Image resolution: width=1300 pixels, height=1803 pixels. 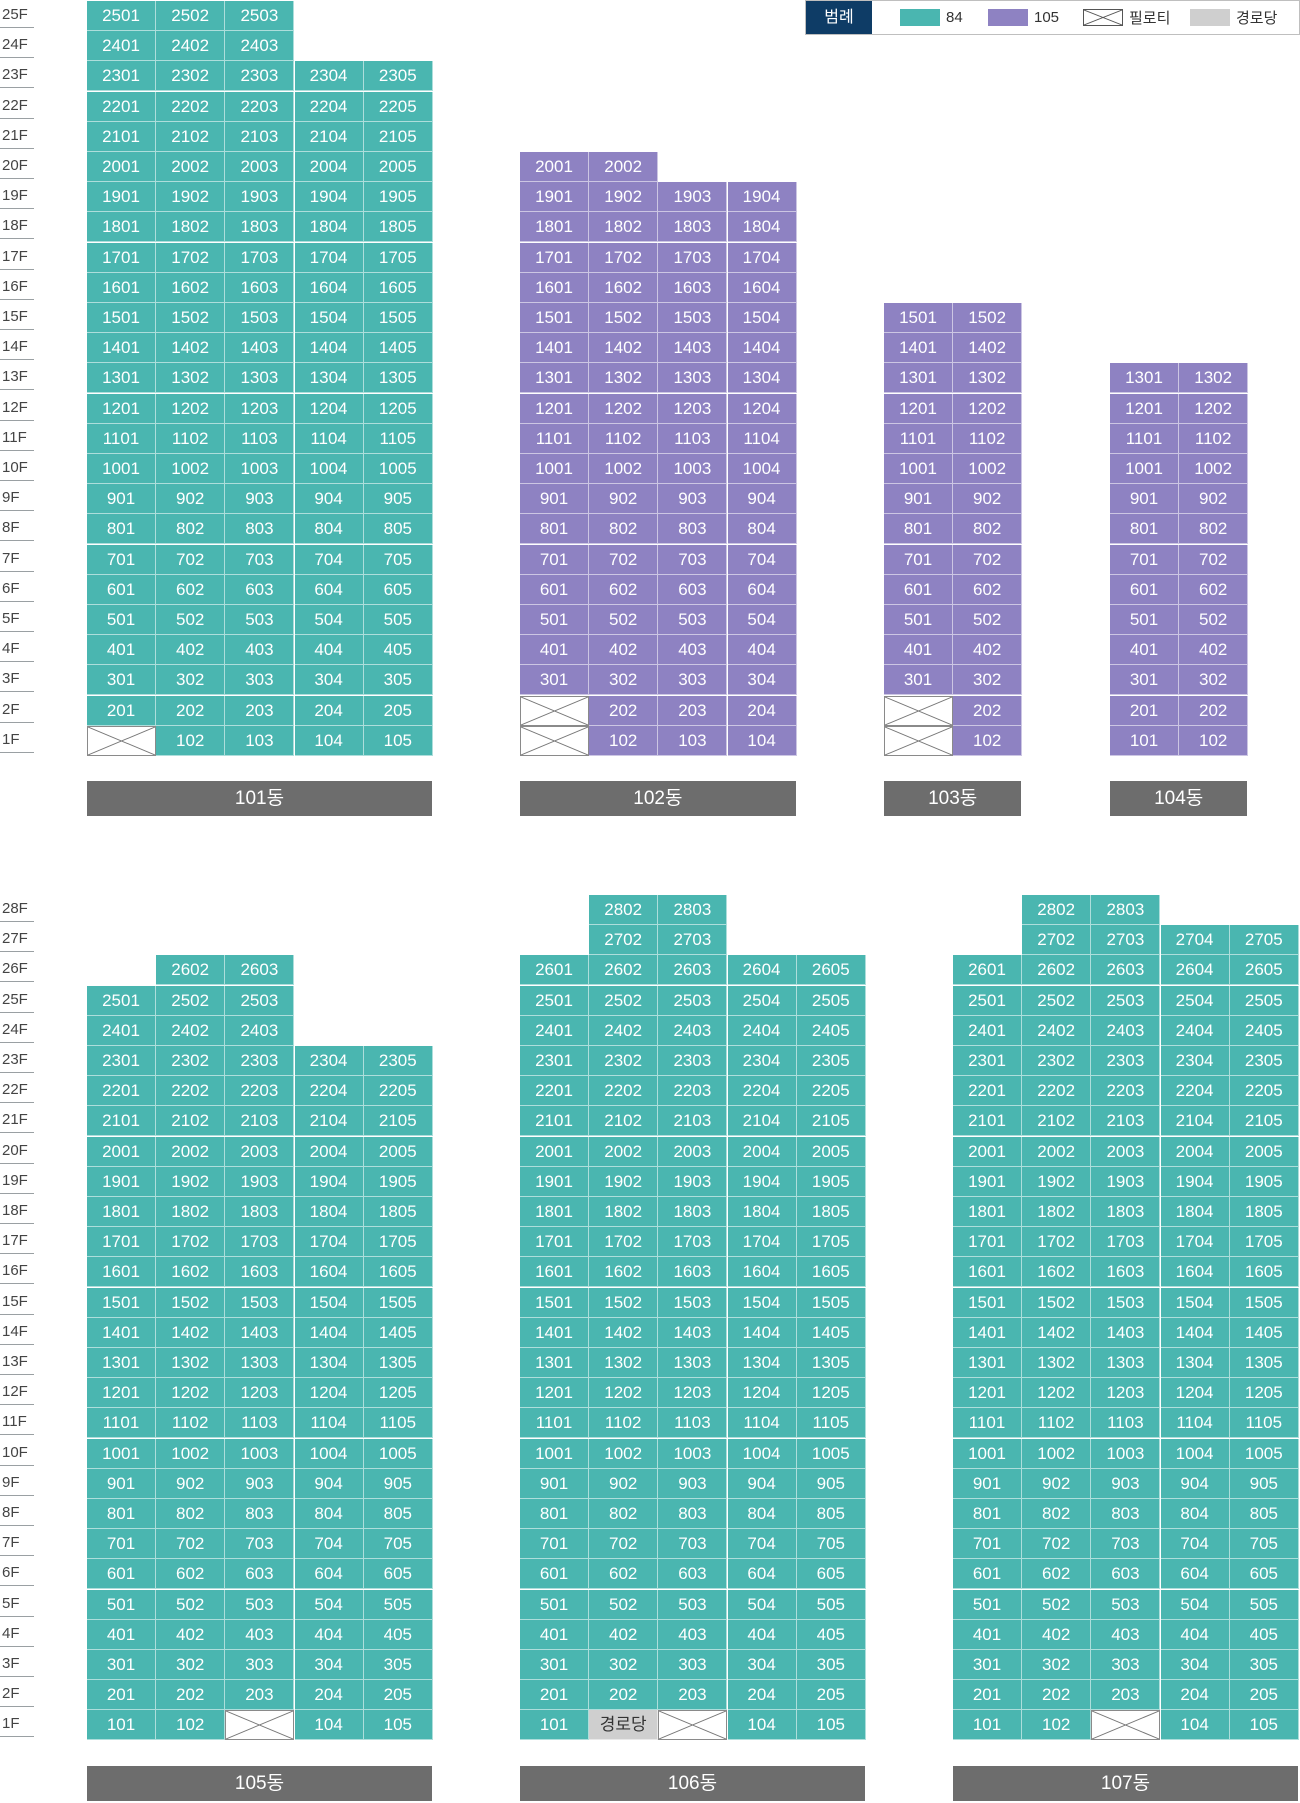 What do you see at coordinates (1264, 1634) in the screenshot?
I see `unit-cell: 405` at bounding box center [1264, 1634].